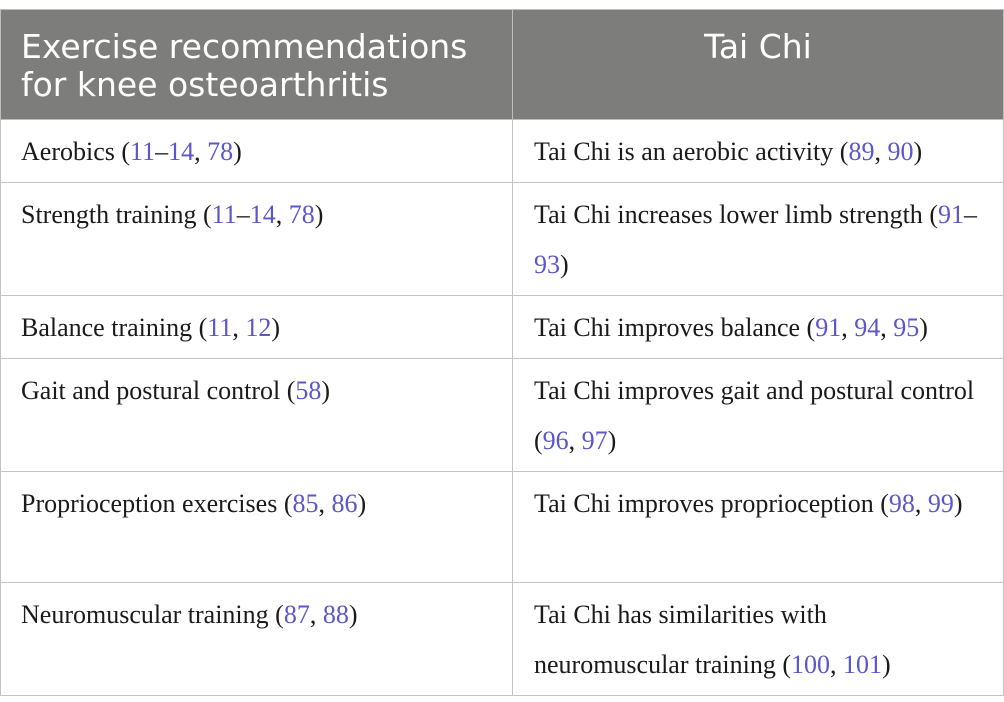 This screenshot has width=1004, height=702. Describe the element at coordinates (906, 327) in the screenshot. I see `citation-link: 95` at that location.